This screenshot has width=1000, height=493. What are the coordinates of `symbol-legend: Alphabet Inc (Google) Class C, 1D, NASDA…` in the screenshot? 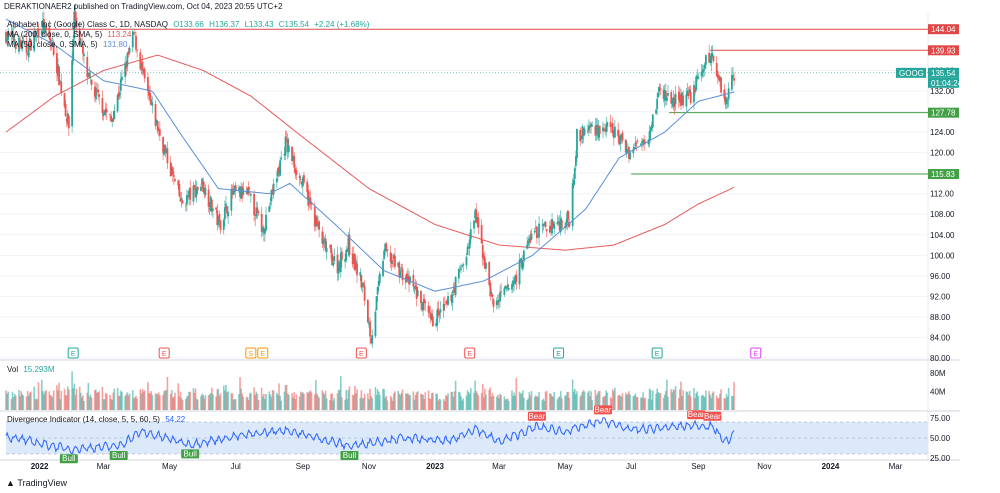 It's located at (189, 25).